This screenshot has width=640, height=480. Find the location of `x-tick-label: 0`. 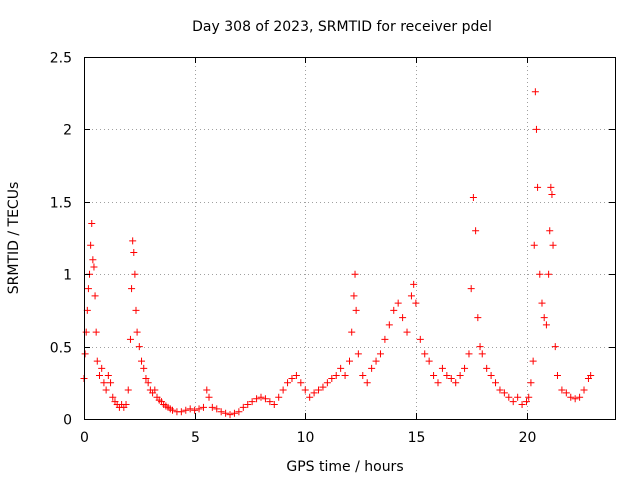

x-tick-label: 0 is located at coordinates (84, 438).